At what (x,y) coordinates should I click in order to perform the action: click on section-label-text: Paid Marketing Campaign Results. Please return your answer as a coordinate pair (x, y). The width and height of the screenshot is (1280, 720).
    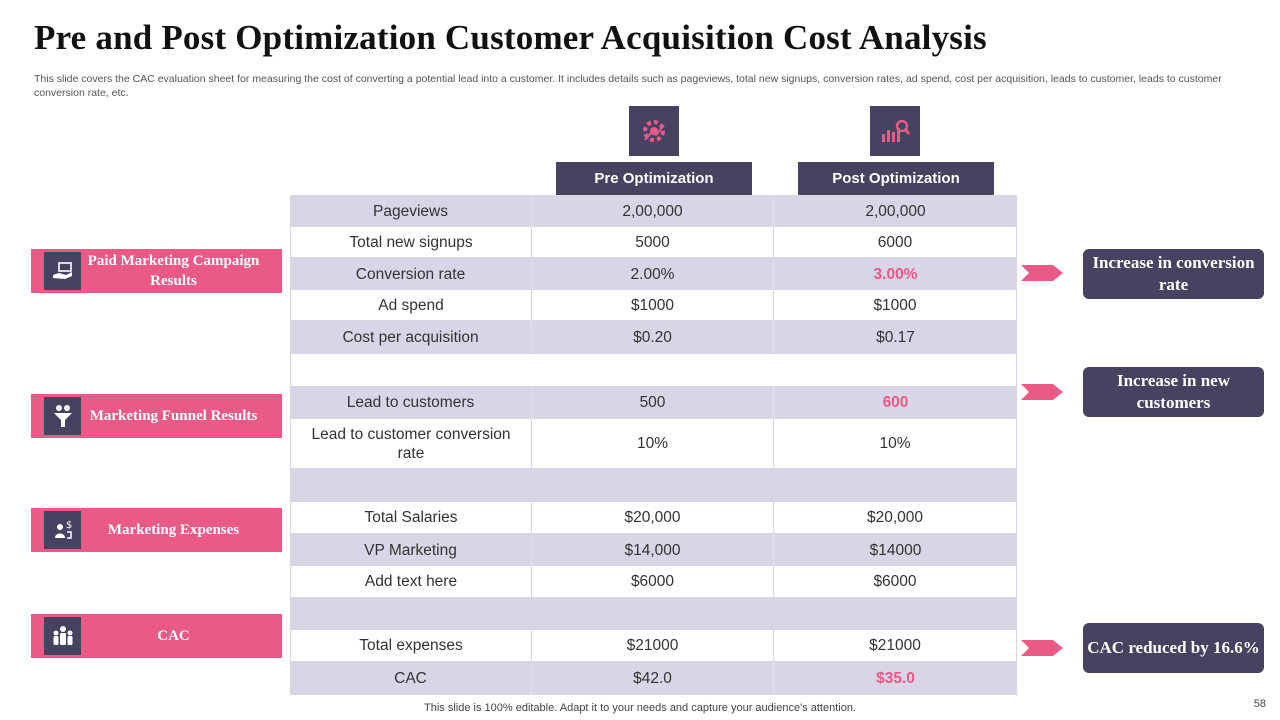
    Looking at the image, I should click on (173, 271).